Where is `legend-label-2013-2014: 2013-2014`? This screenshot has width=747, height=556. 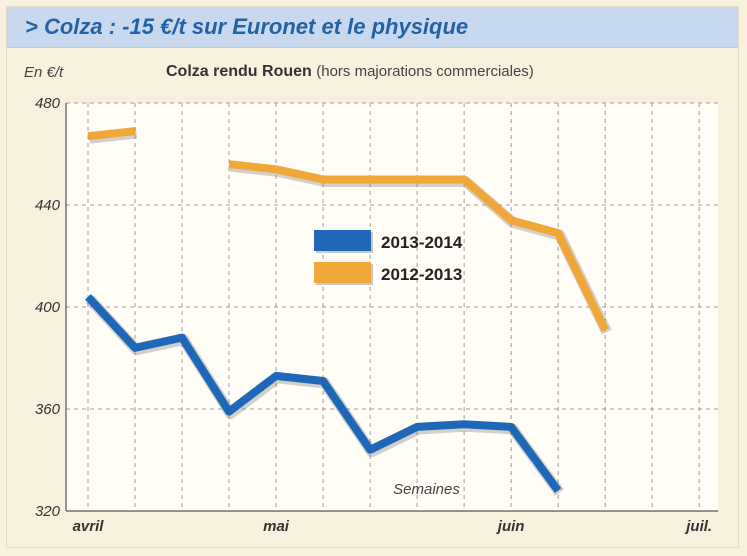
legend-label-2013-2014: 2013-2014 is located at coordinates (422, 242).